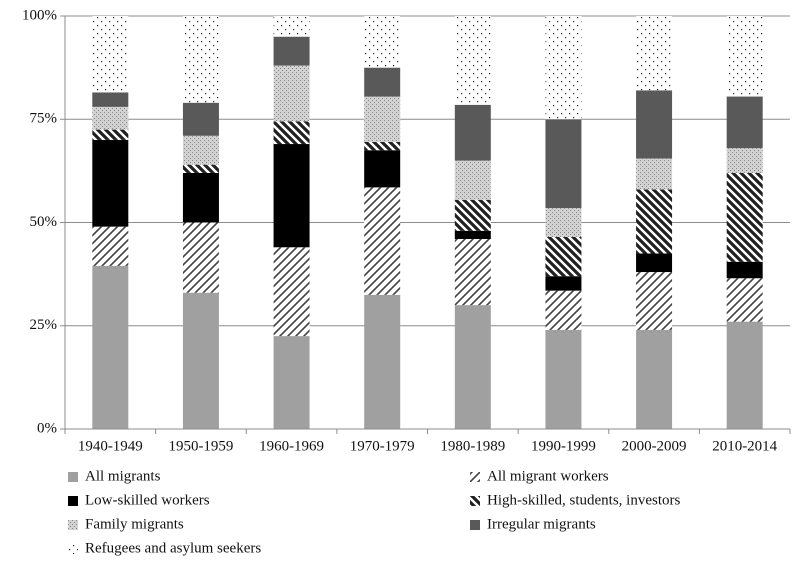 The width and height of the screenshot is (795, 561). Describe the element at coordinates (541, 524) in the screenshot. I see `legend-label: Irregular migrants` at that location.